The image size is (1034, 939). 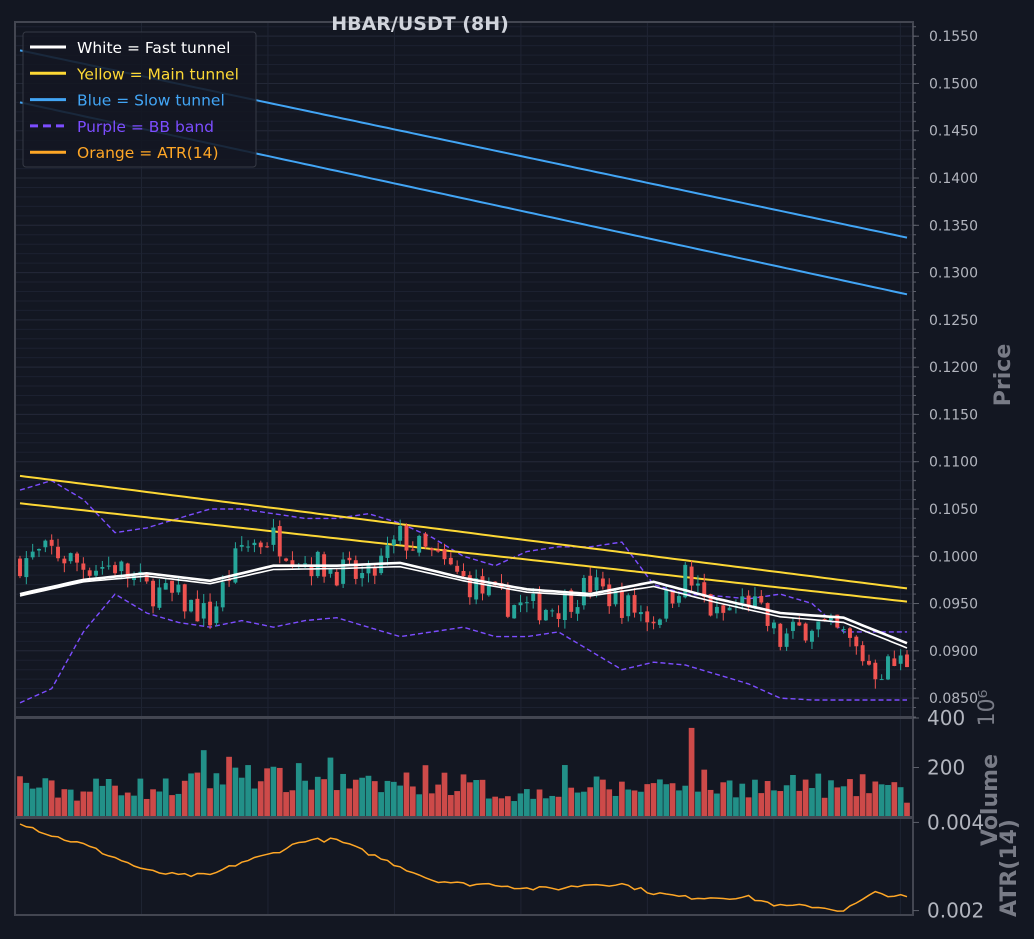 I want to click on price-tick-label: 0.0900, so click(x=953, y=652).